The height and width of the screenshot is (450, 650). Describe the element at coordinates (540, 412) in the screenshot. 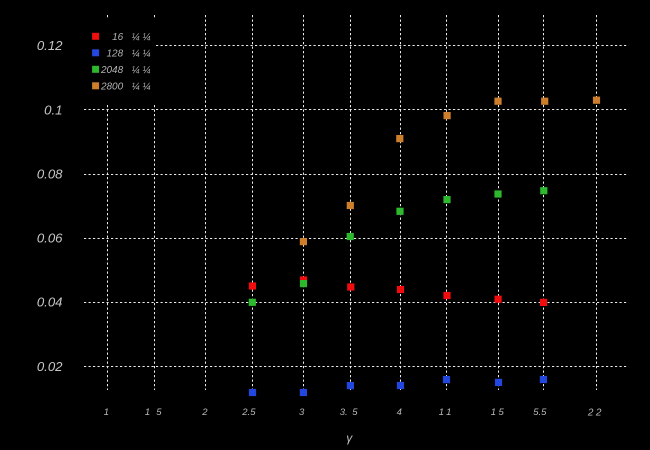

I see `svg-text: 5.5` at that location.